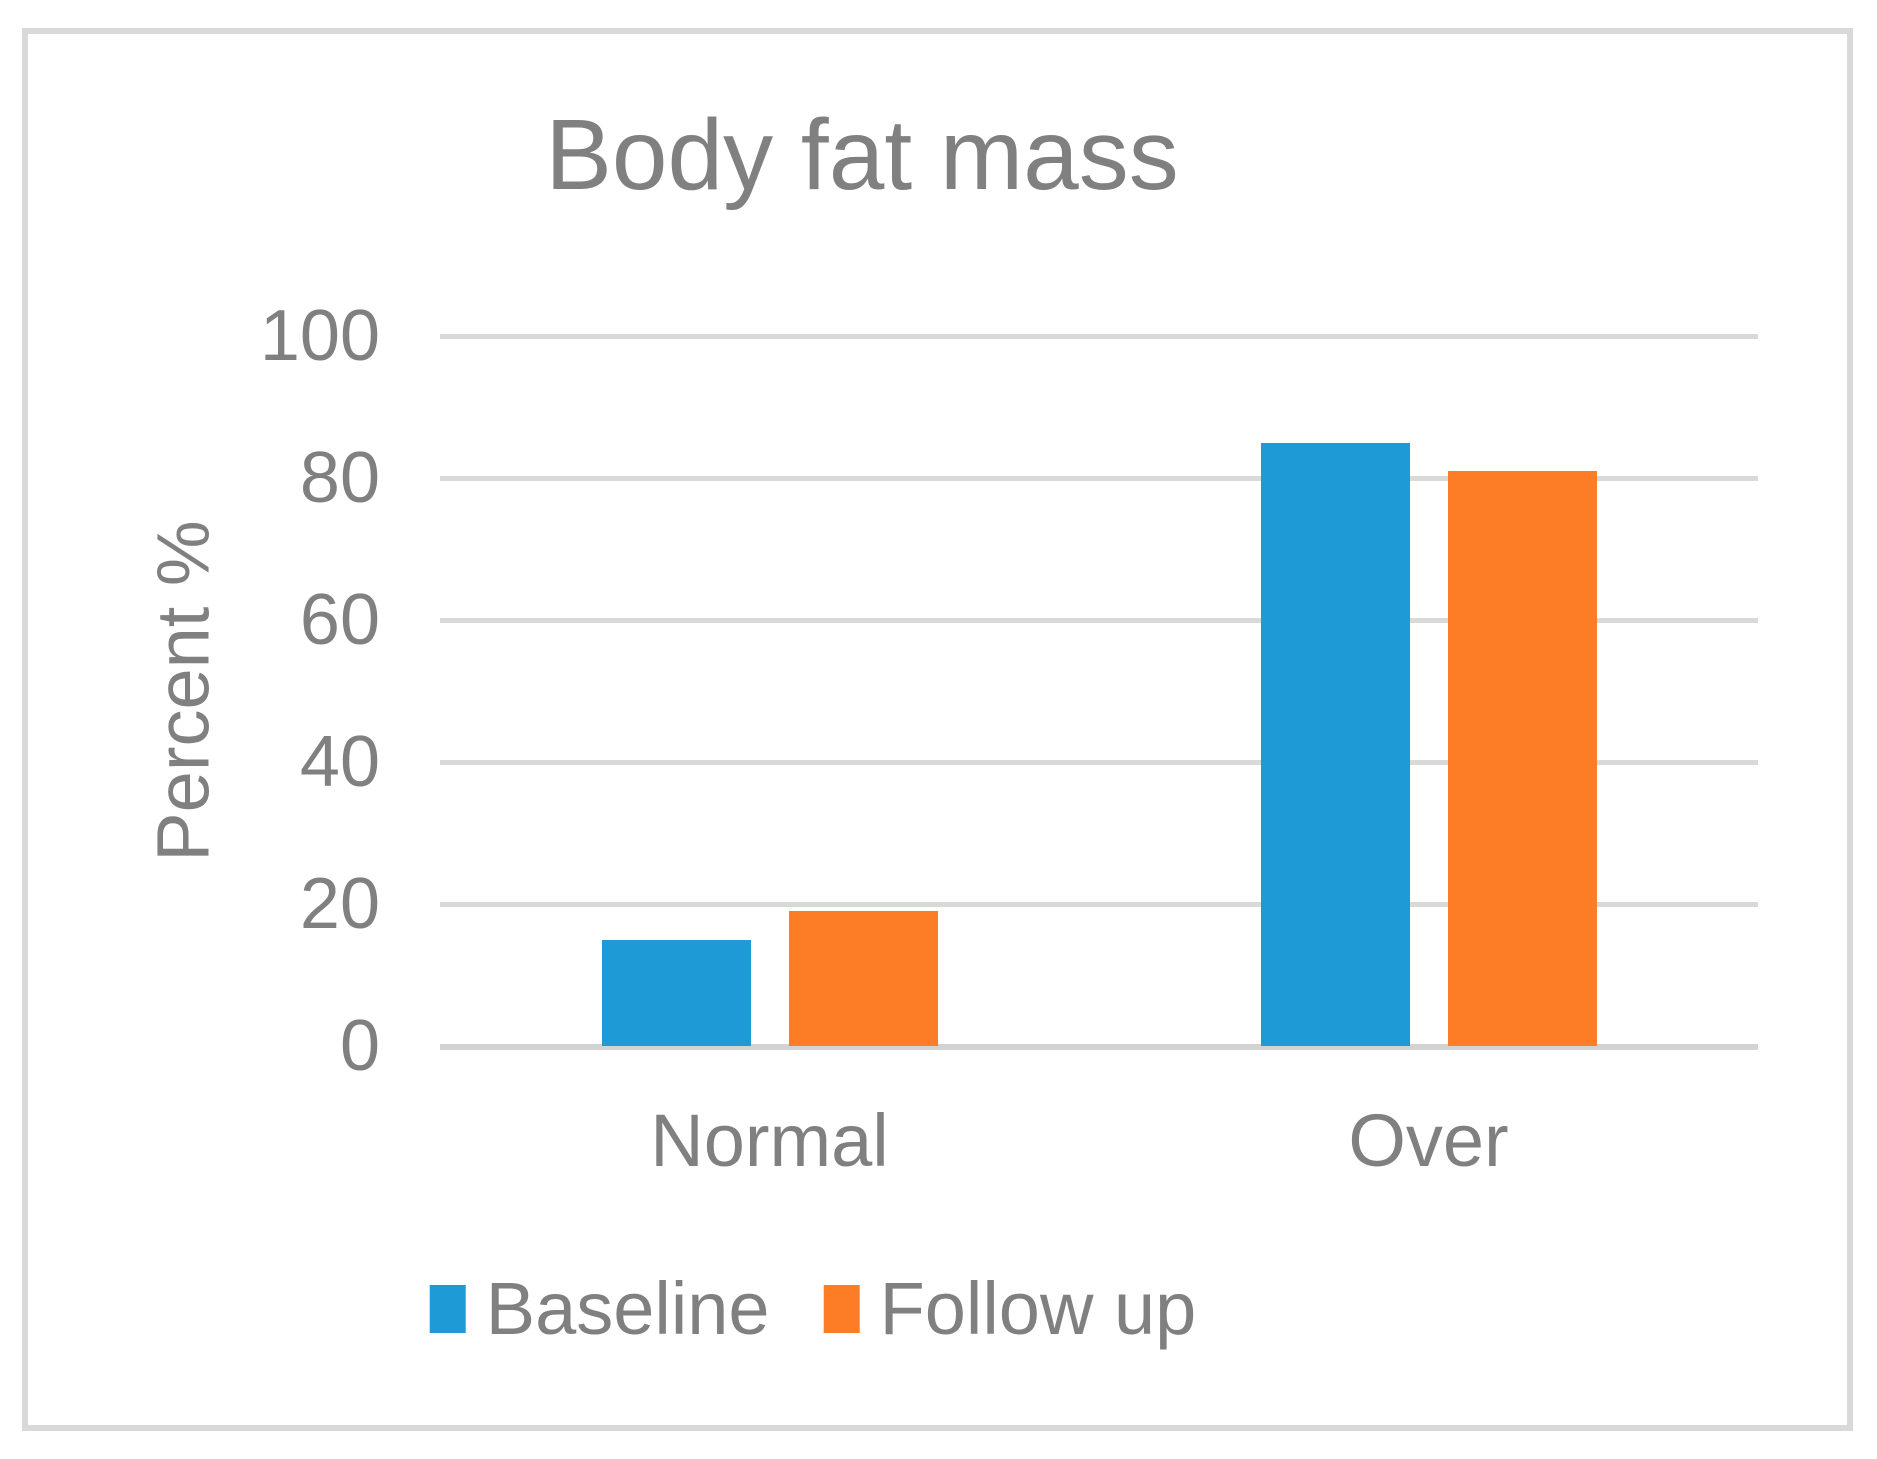 This screenshot has height=1459, width=1877. What do you see at coordinates (1099, 1047) in the screenshot?
I see `x-axis-line` at bounding box center [1099, 1047].